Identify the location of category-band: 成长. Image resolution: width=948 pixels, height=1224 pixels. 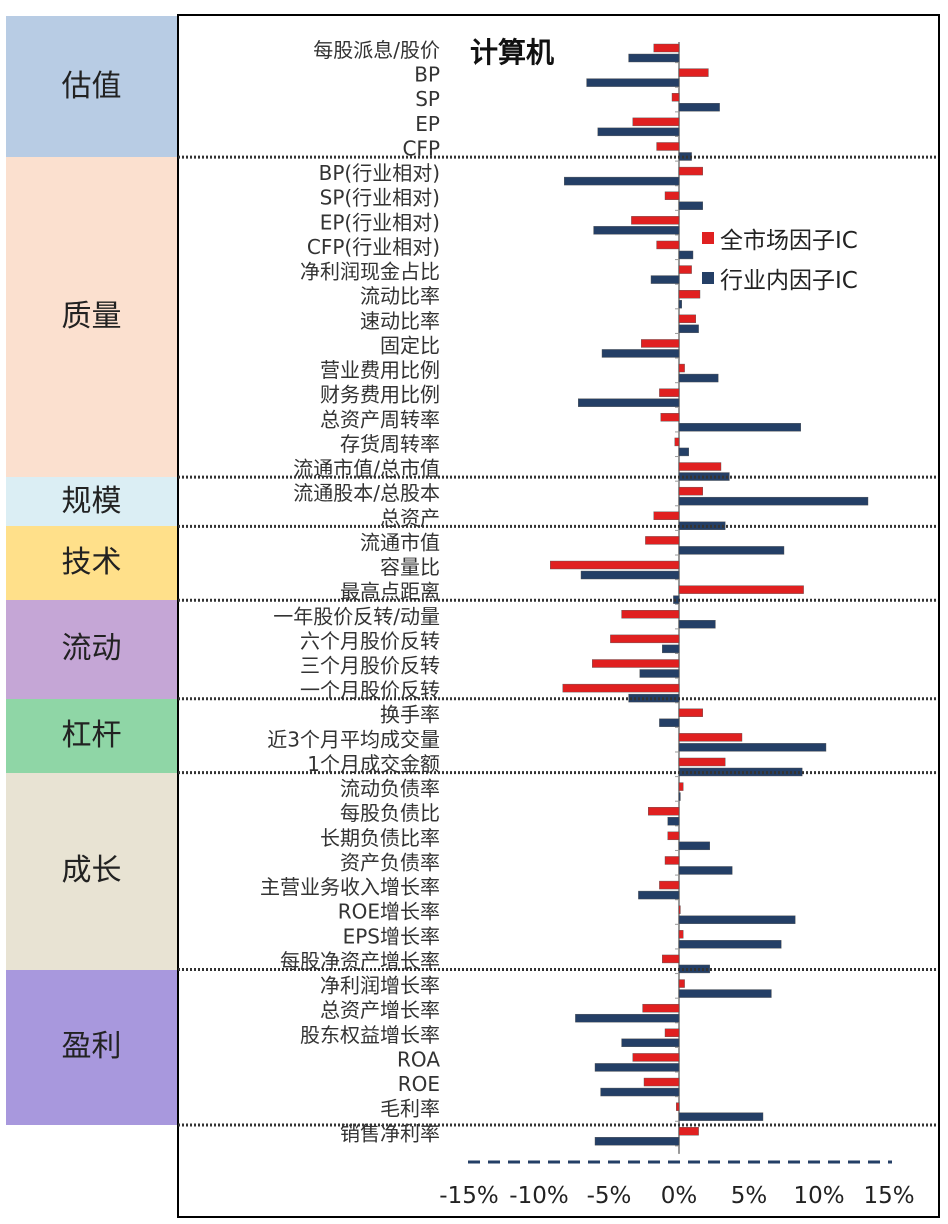
(91, 871).